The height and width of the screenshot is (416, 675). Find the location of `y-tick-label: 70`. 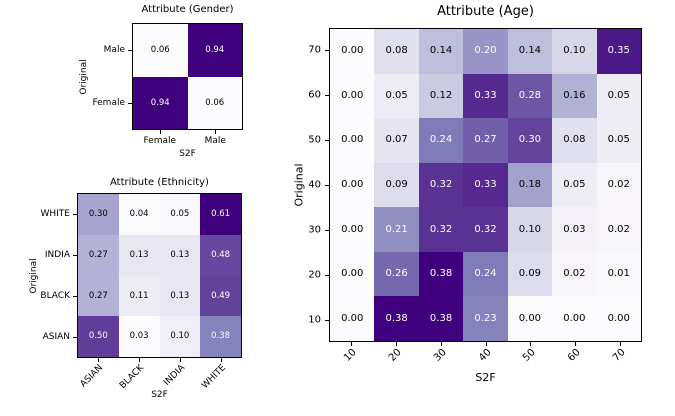

y-tick-label: 70 is located at coordinates (314, 50).